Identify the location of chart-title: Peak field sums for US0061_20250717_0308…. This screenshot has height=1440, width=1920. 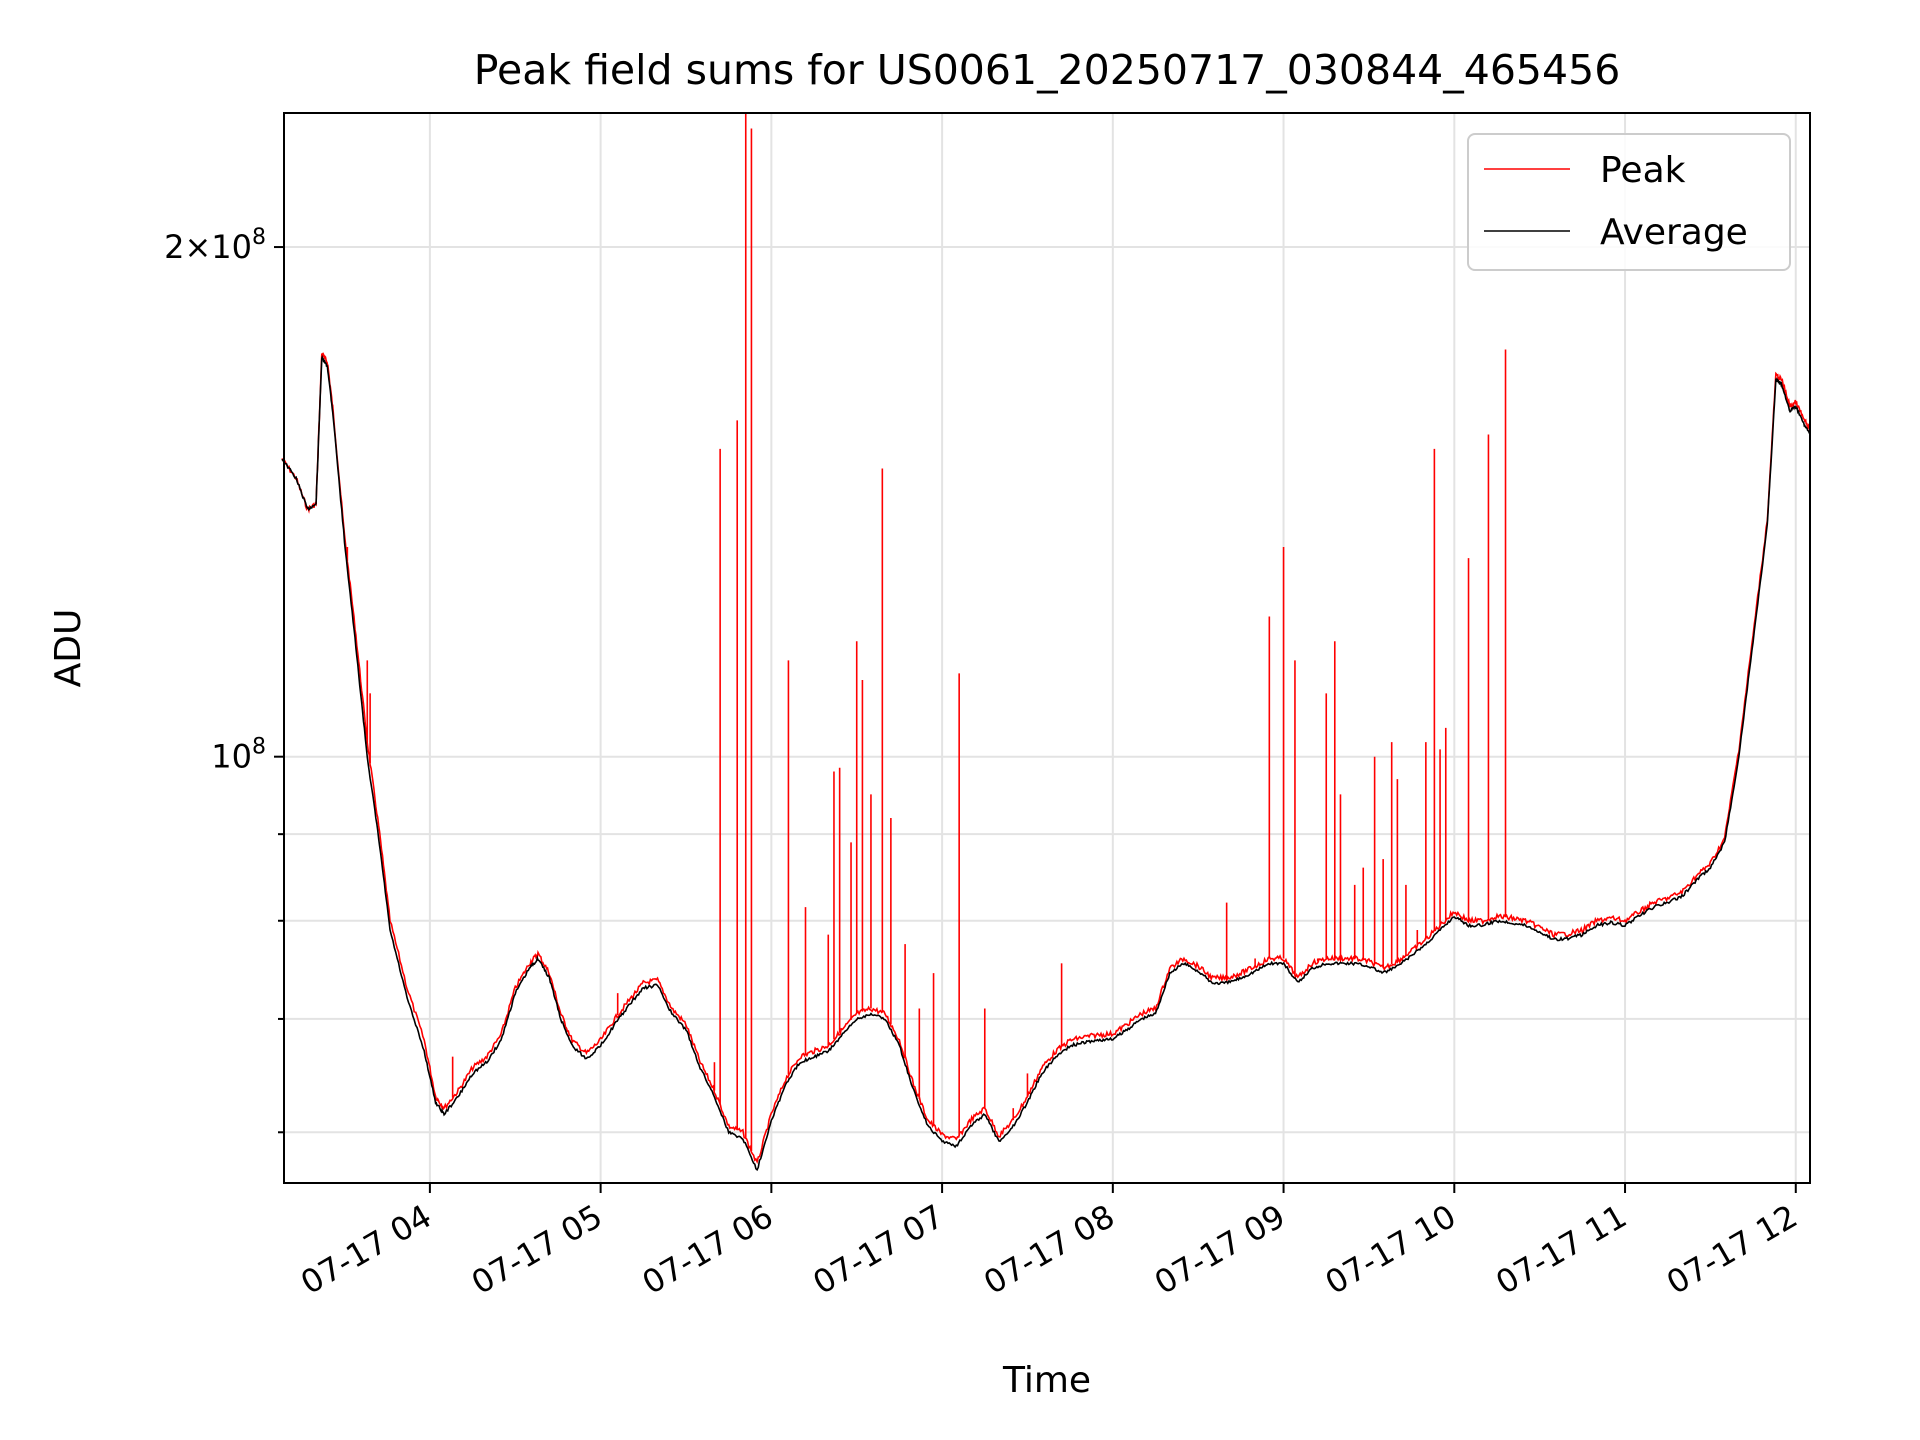
(1047, 70).